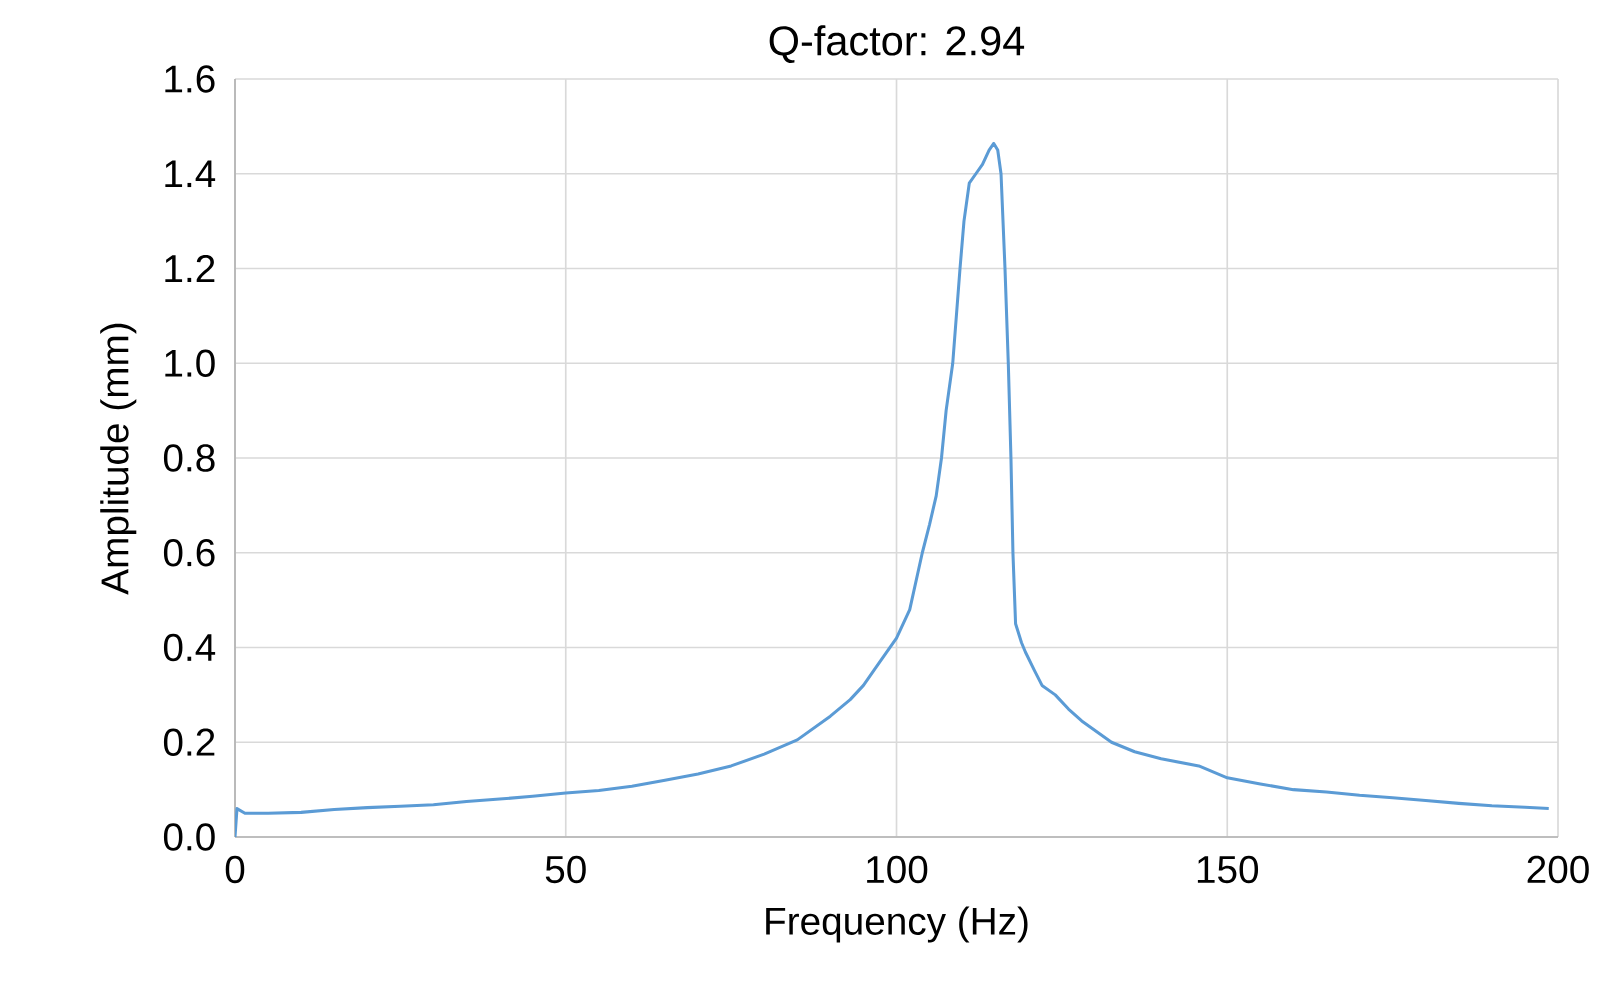 The height and width of the screenshot is (1007, 1606). I want to click on y-axis-title: Amplitude (mm), so click(118, 459).